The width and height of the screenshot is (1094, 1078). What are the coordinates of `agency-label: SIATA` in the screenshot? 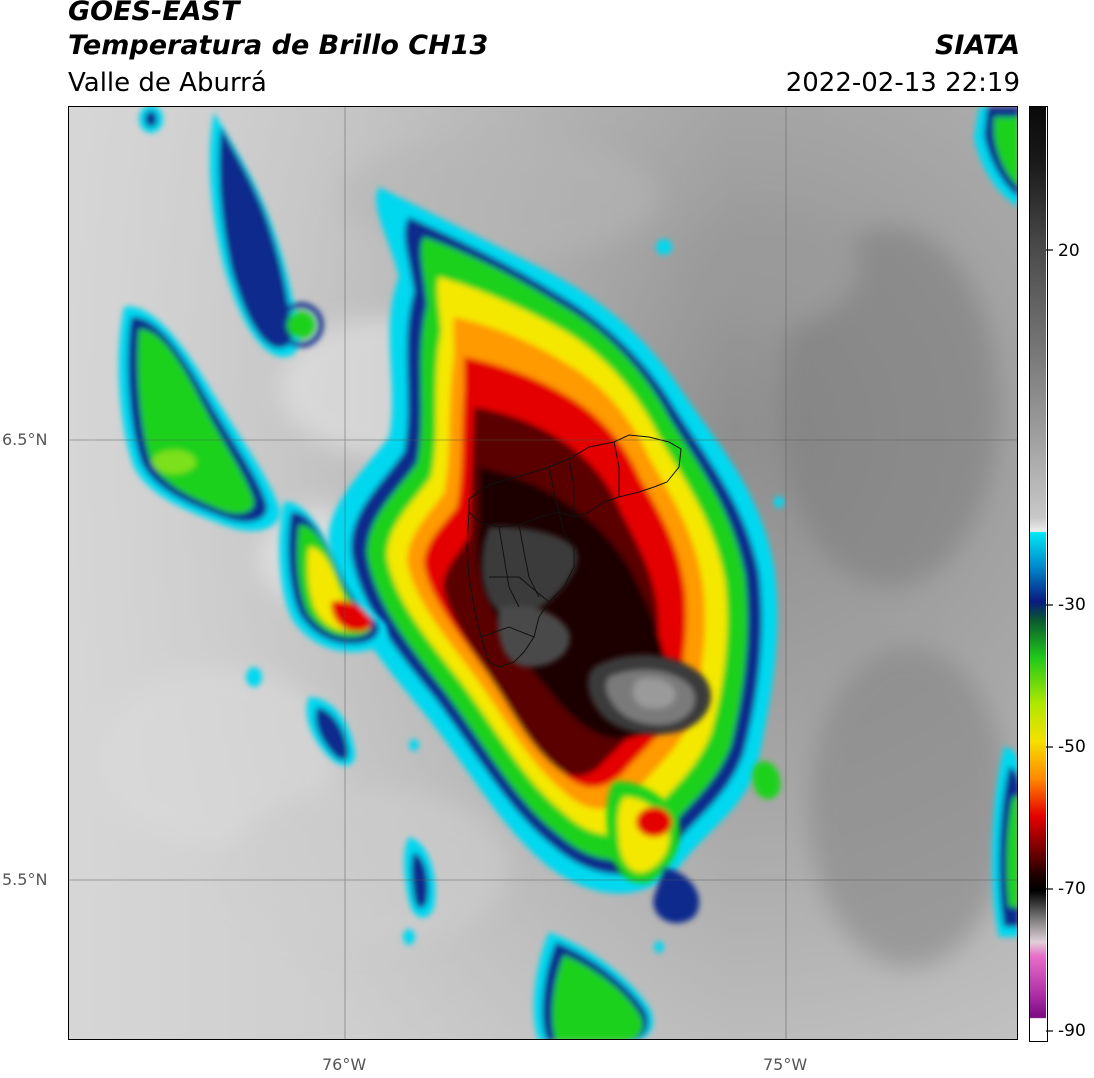 It's located at (977, 45).